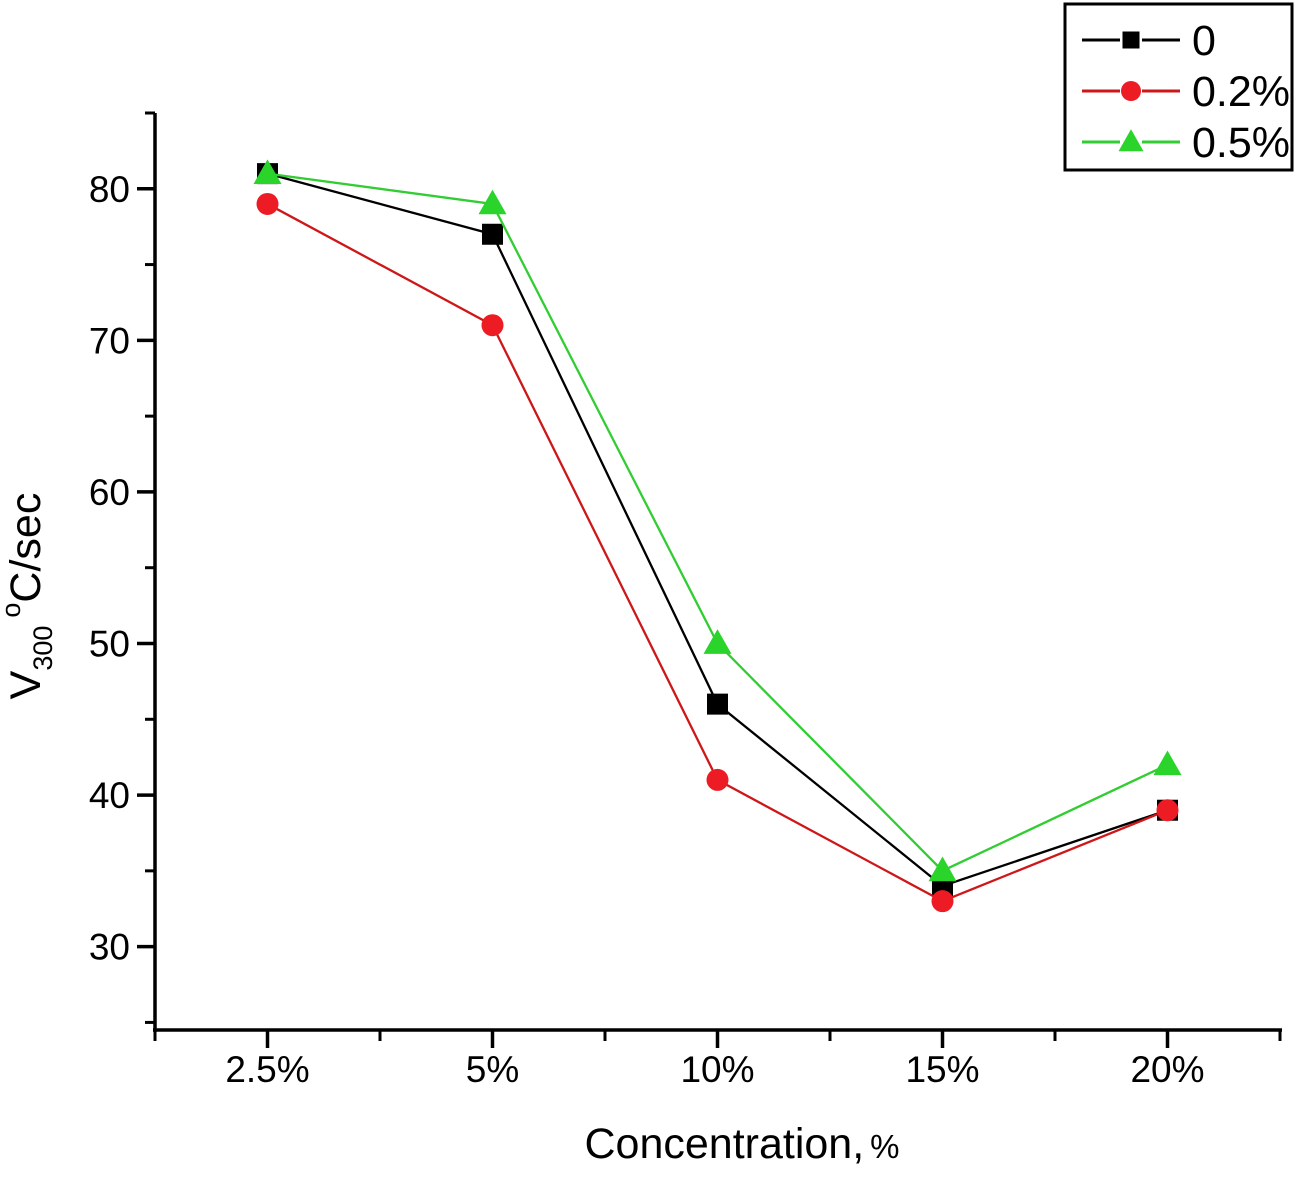  Describe the element at coordinates (1241, 143) in the screenshot. I see `legend-label: 0.5%` at that location.